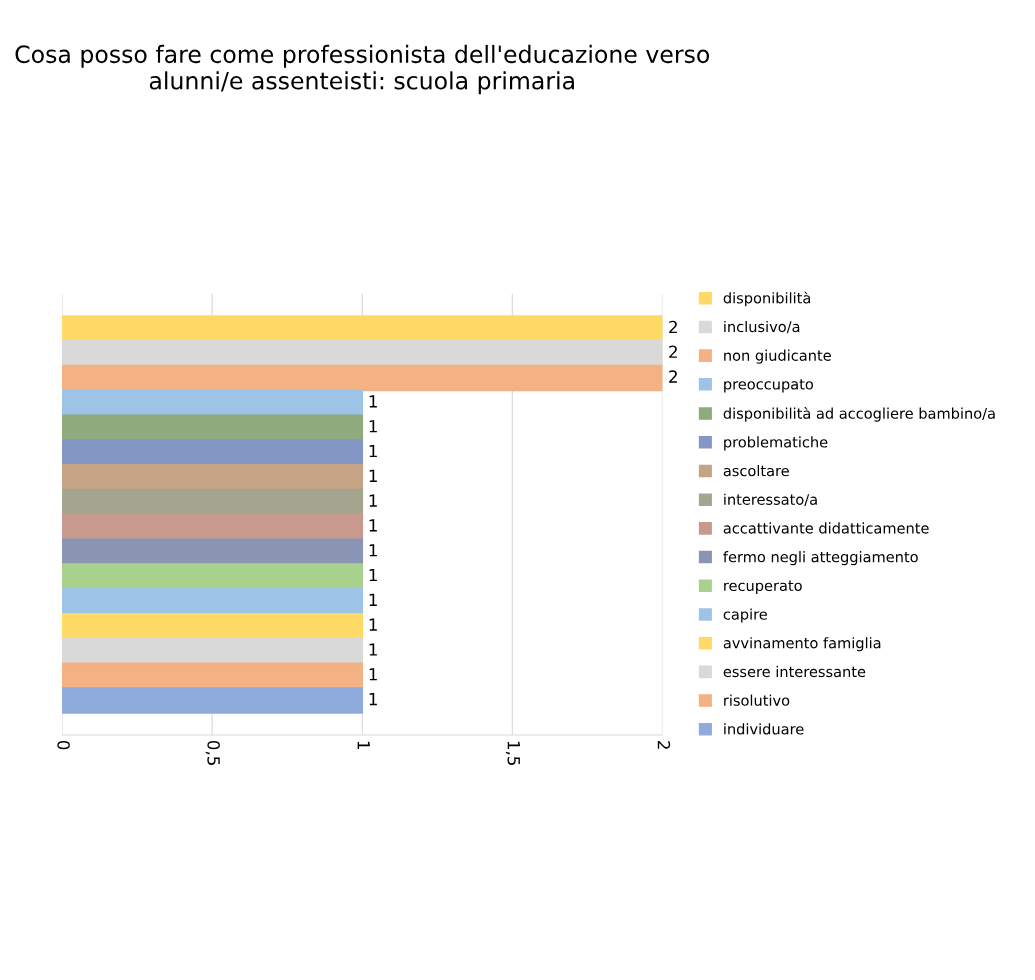 The height and width of the screenshot is (980, 1035). What do you see at coordinates (762, 327) in the screenshot?
I see `legend-label: inclusivo/a` at bounding box center [762, 327].